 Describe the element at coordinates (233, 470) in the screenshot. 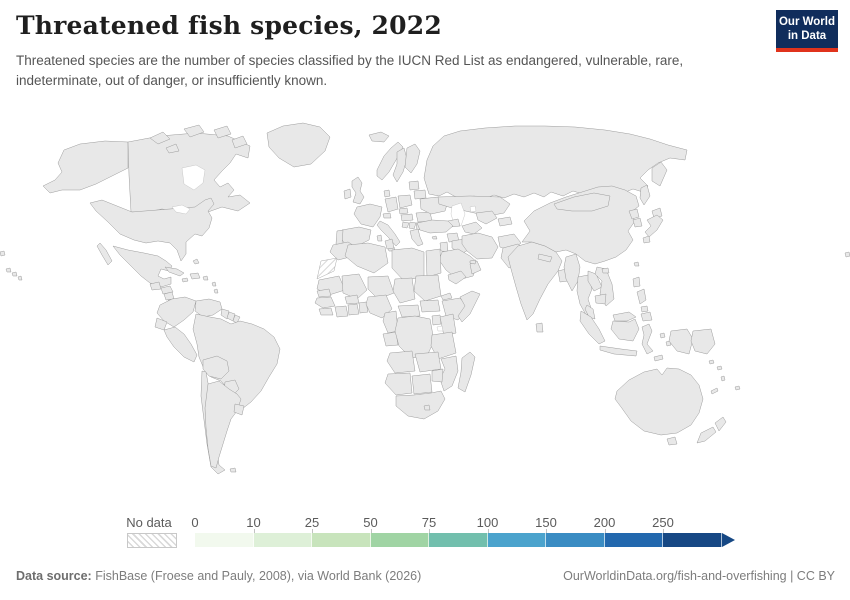

I see `falkland-islands` at that location.